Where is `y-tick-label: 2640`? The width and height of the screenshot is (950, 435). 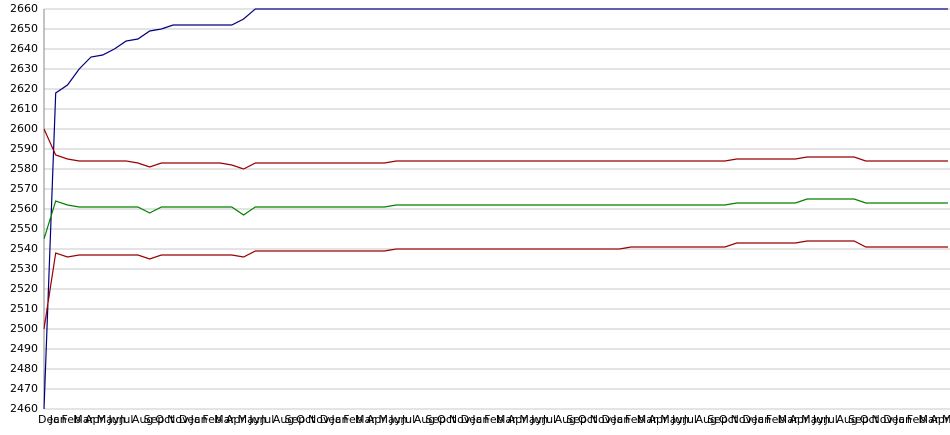 y-tick-label: 2640 is located at coordinates (24, 48).